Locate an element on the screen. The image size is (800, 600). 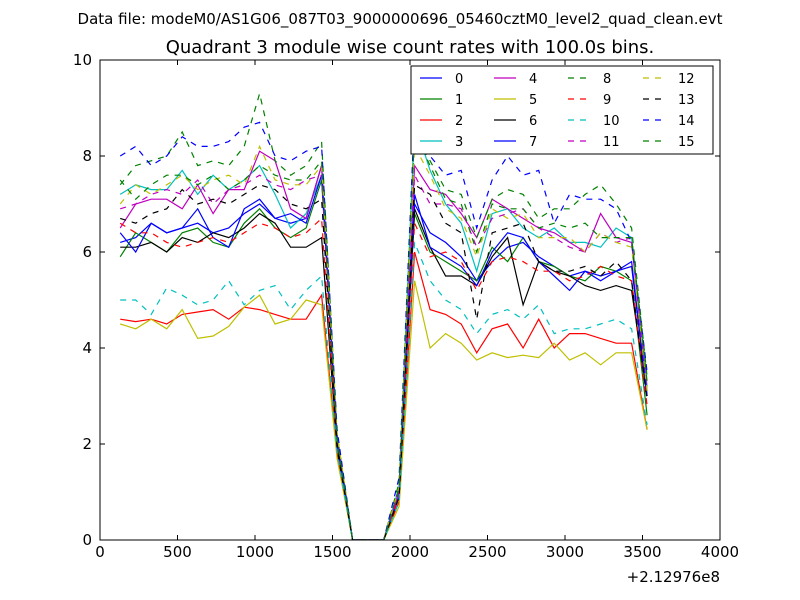
x-tick-label: 3000 is located at coordinates (565, 552).